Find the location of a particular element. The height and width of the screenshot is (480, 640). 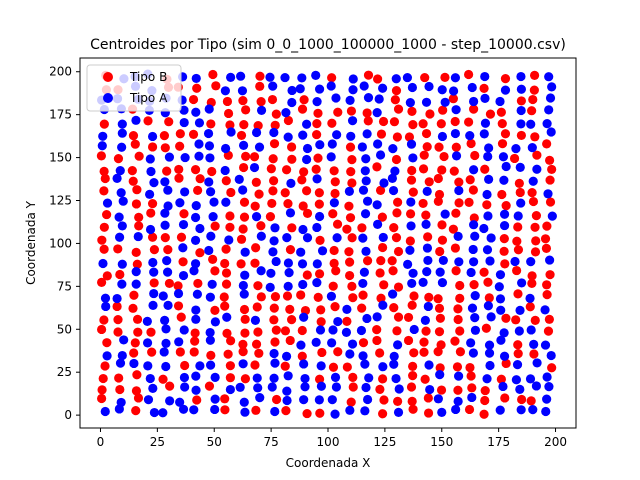

x-tick-label: 100 is located at coordinates (328, 442).